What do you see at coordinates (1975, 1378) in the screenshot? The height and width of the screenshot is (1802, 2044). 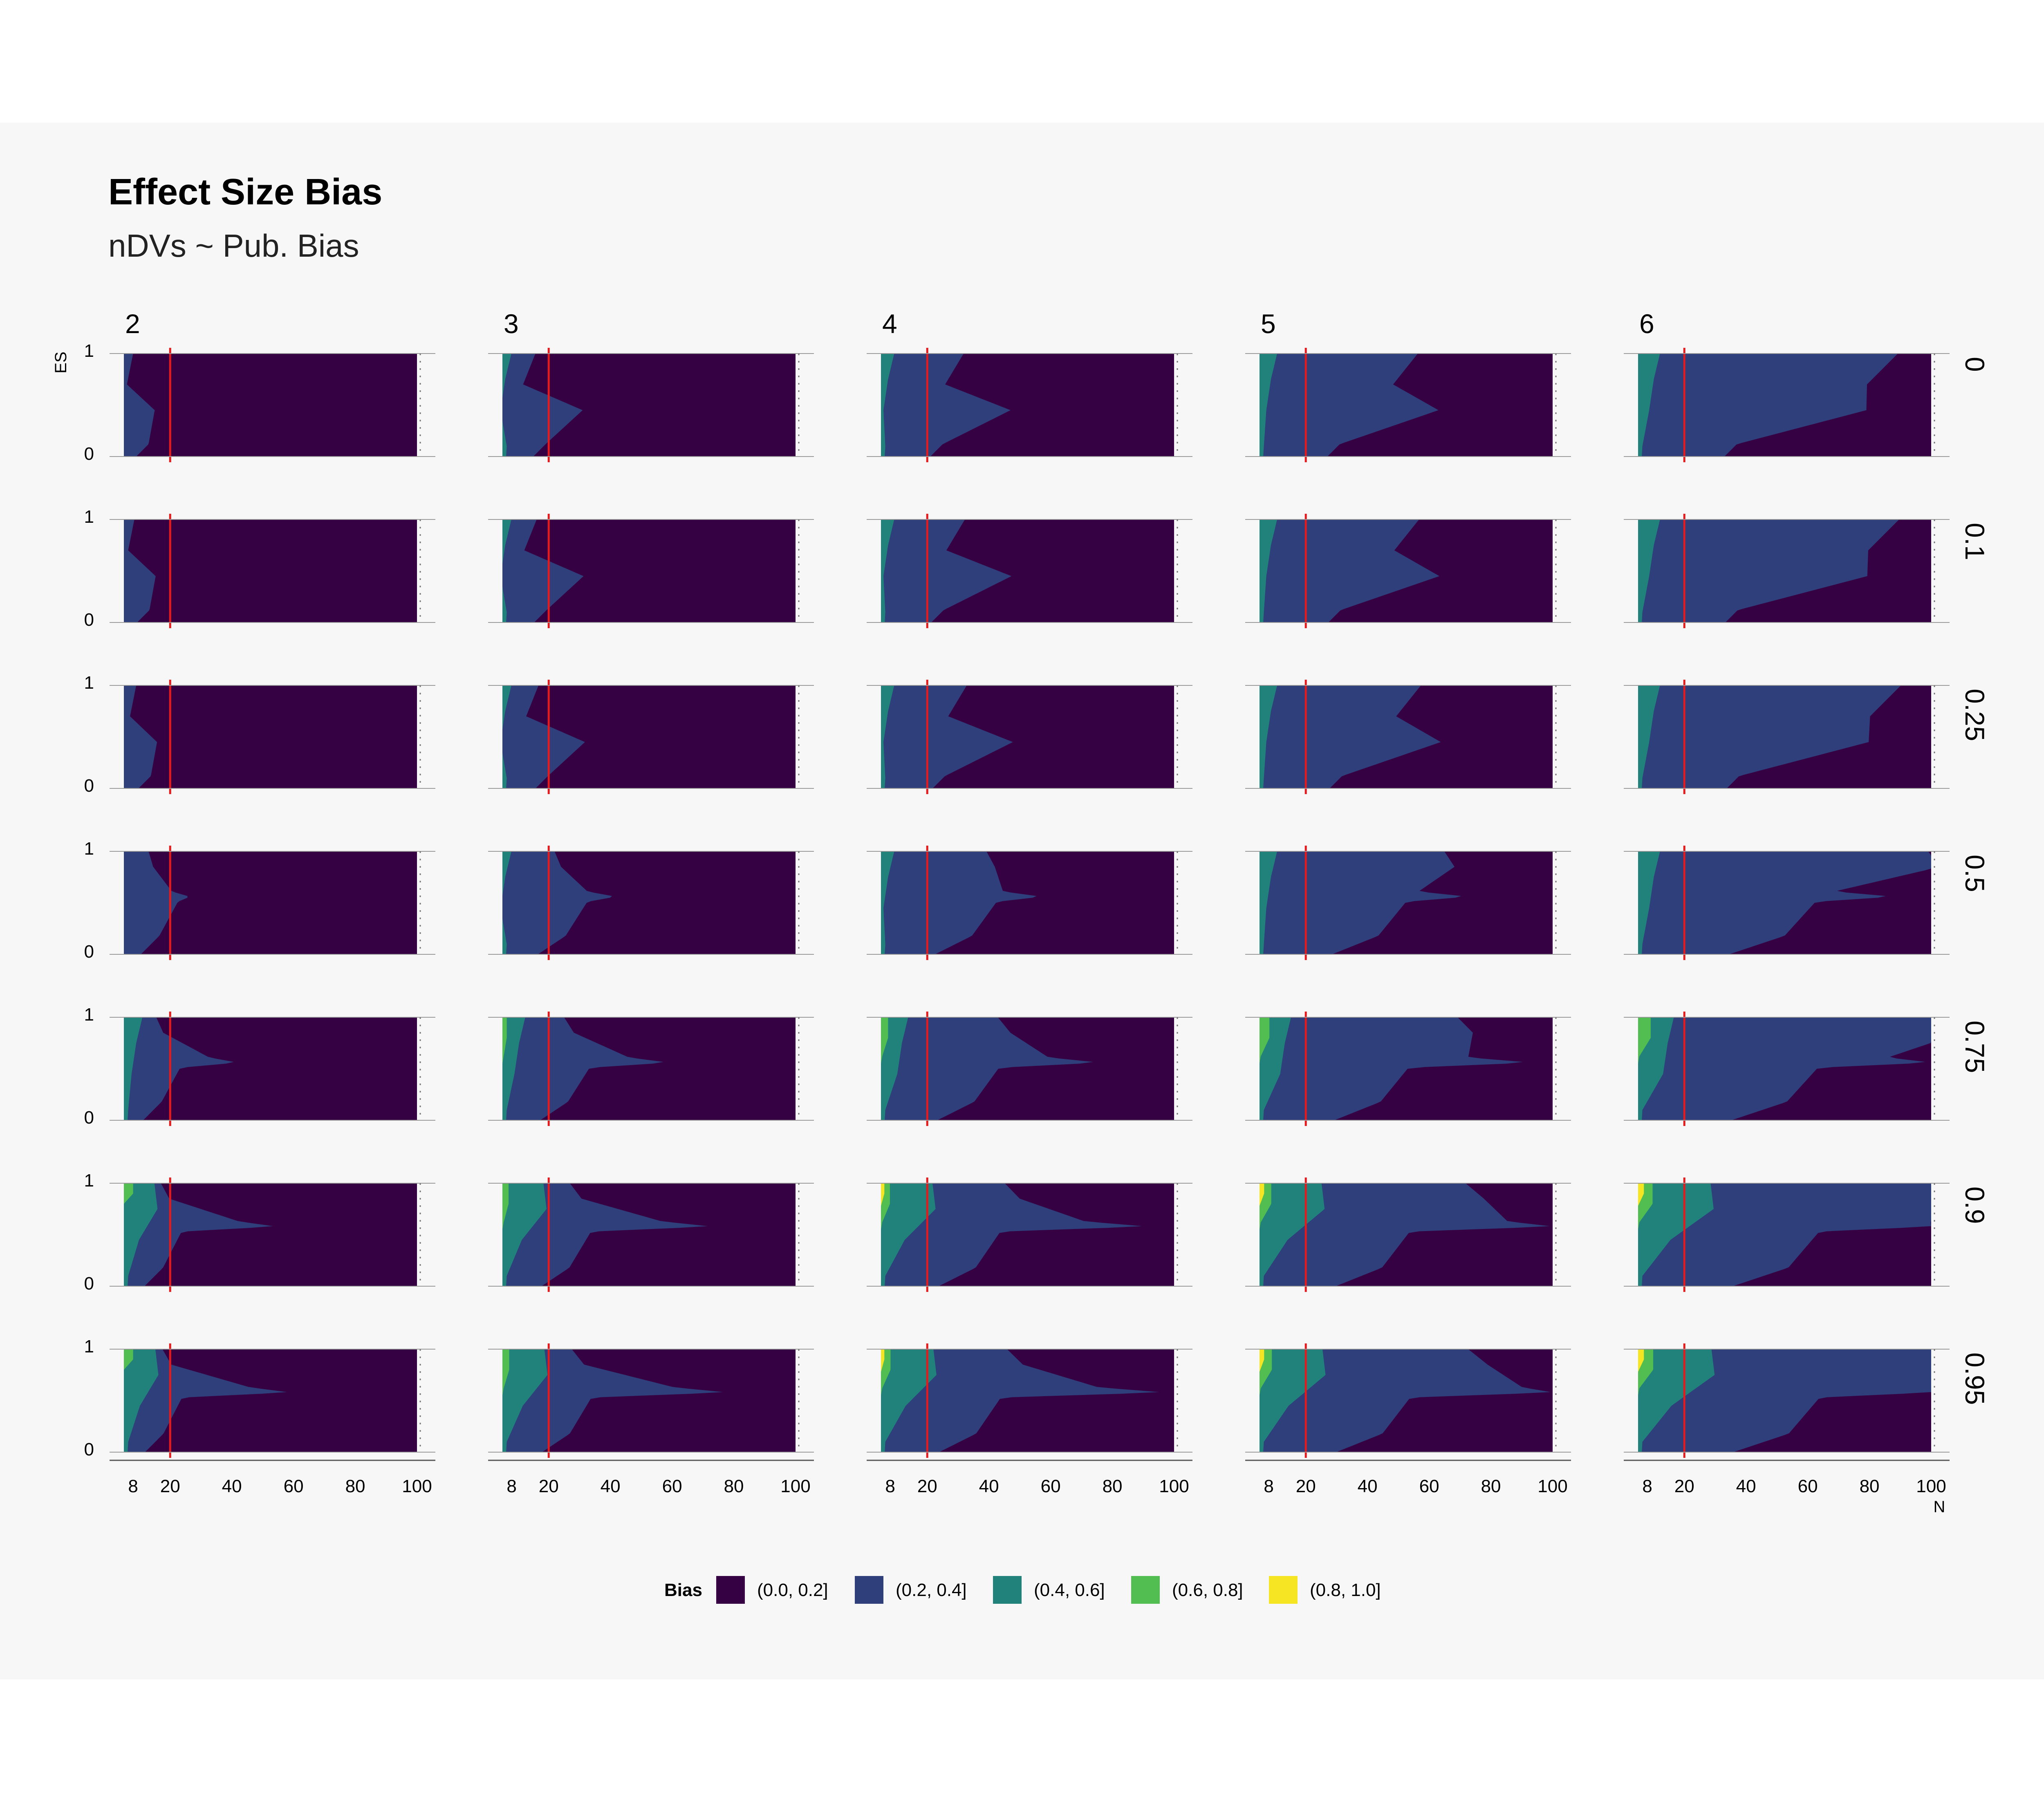 I see `facet-row-label: 0.95` at bounding box center [1975, 1378].